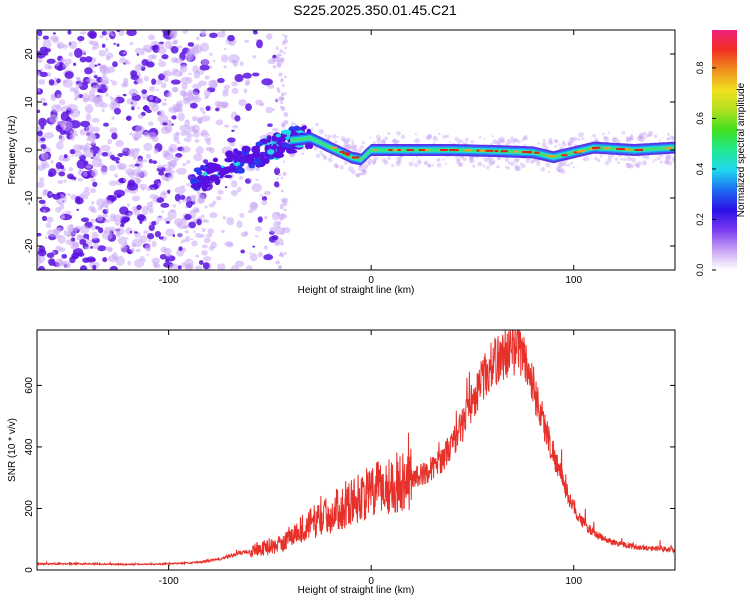 This screenshot has height=600, width=750. Describe the element at coordinates (700, 169) in the screenshot. I see `colorbar-tick-label: 0.4` at that location.